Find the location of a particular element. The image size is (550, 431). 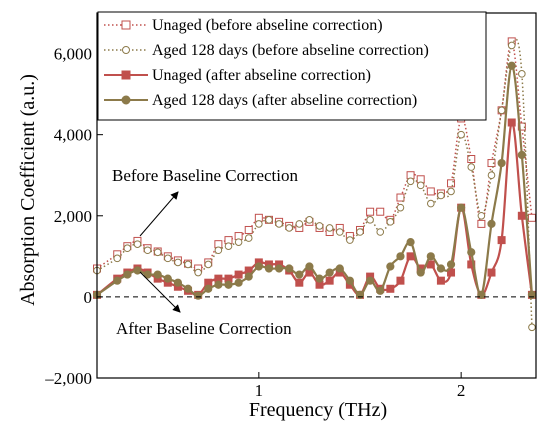

legend-entry-1: Unaged (before abseline correction) is located at coordinates (243, 25).